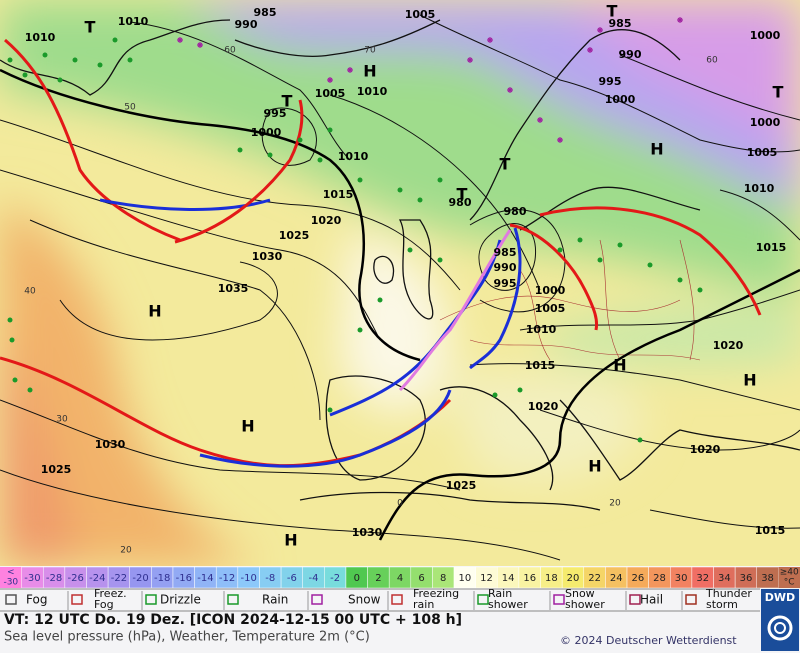 The width and height of the screenshot is (800, 657). What do you see at coordinates (508, 604) in the screenshot?
I see `legend-label: shower` at bounding box center [508, 604].